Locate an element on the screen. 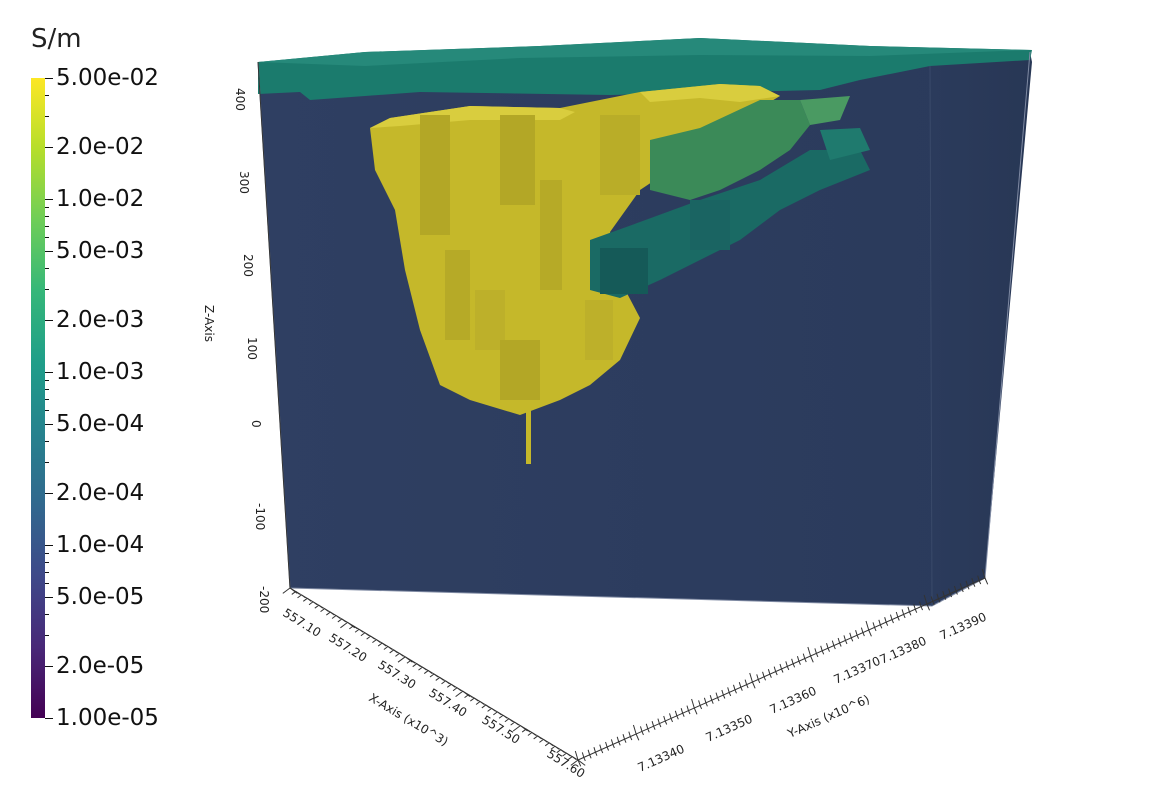 The height and width of the screenshot is (808, 1151). axis-tick-label: 7.13350 is located at coordinates (729, 728).